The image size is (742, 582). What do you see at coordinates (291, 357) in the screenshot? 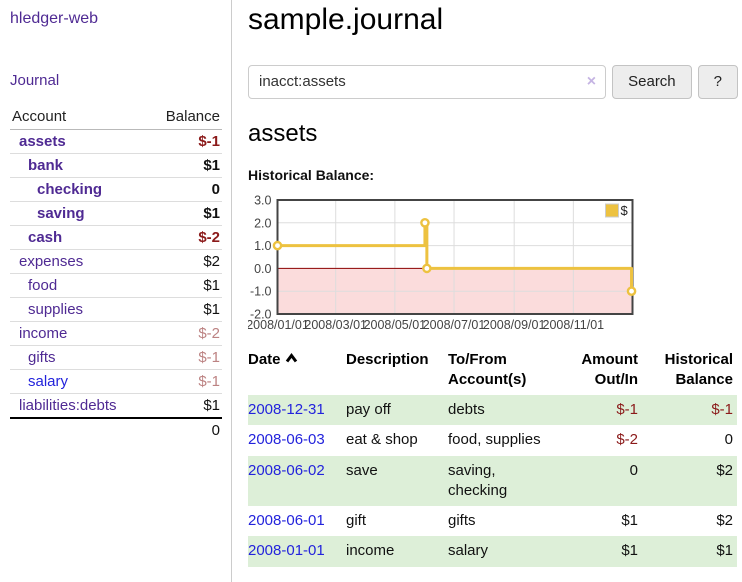
I see `sort-asc-icon` at bounding box center [291, 357].